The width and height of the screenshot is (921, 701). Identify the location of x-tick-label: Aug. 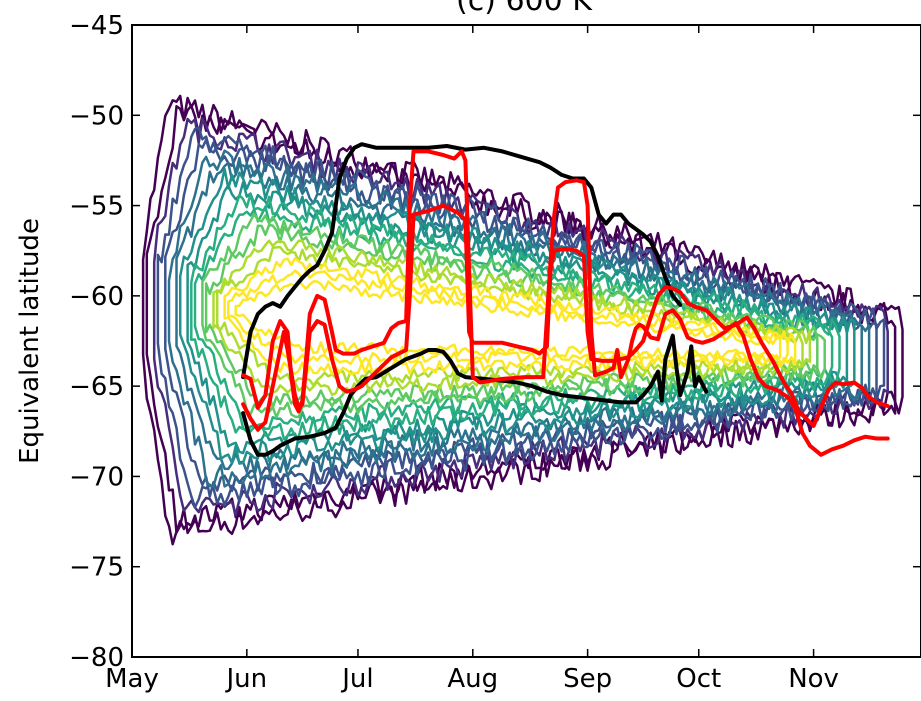
(472, 679).